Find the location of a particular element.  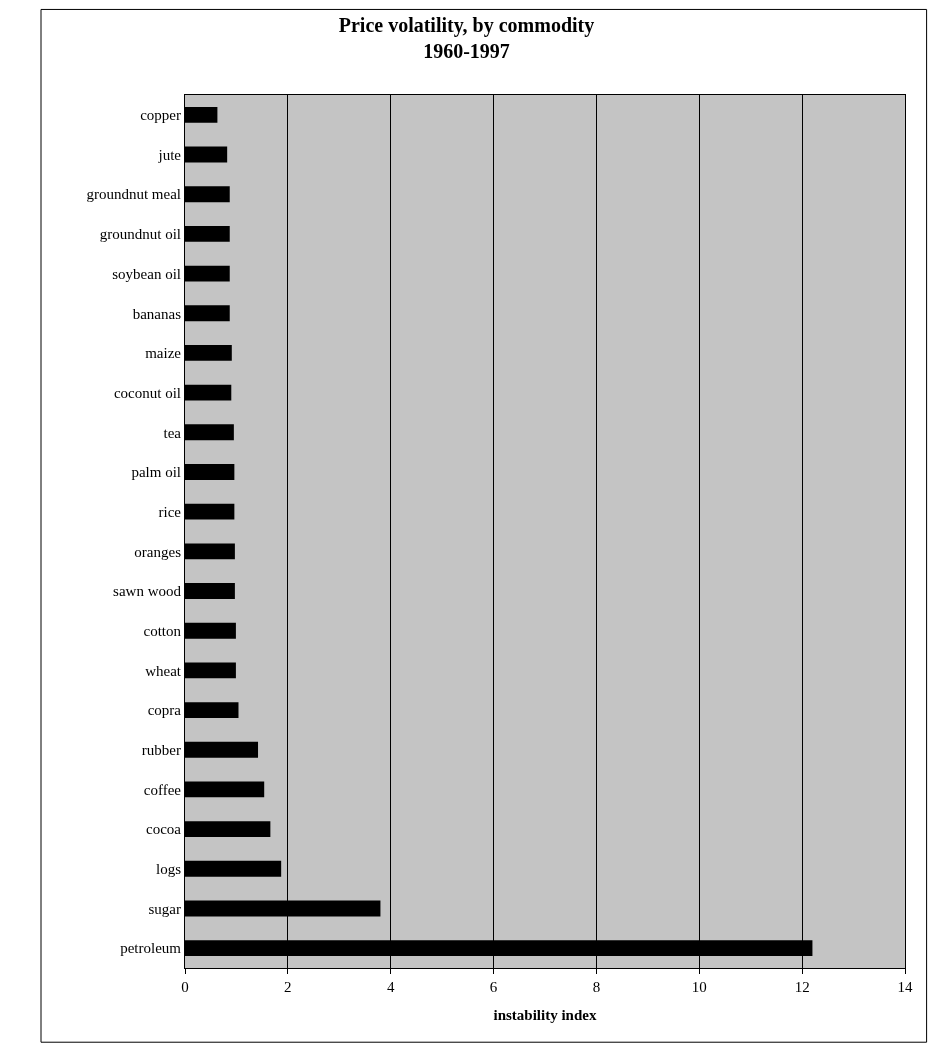

y-tick-label: bananas is located at coordinates (157, 313).